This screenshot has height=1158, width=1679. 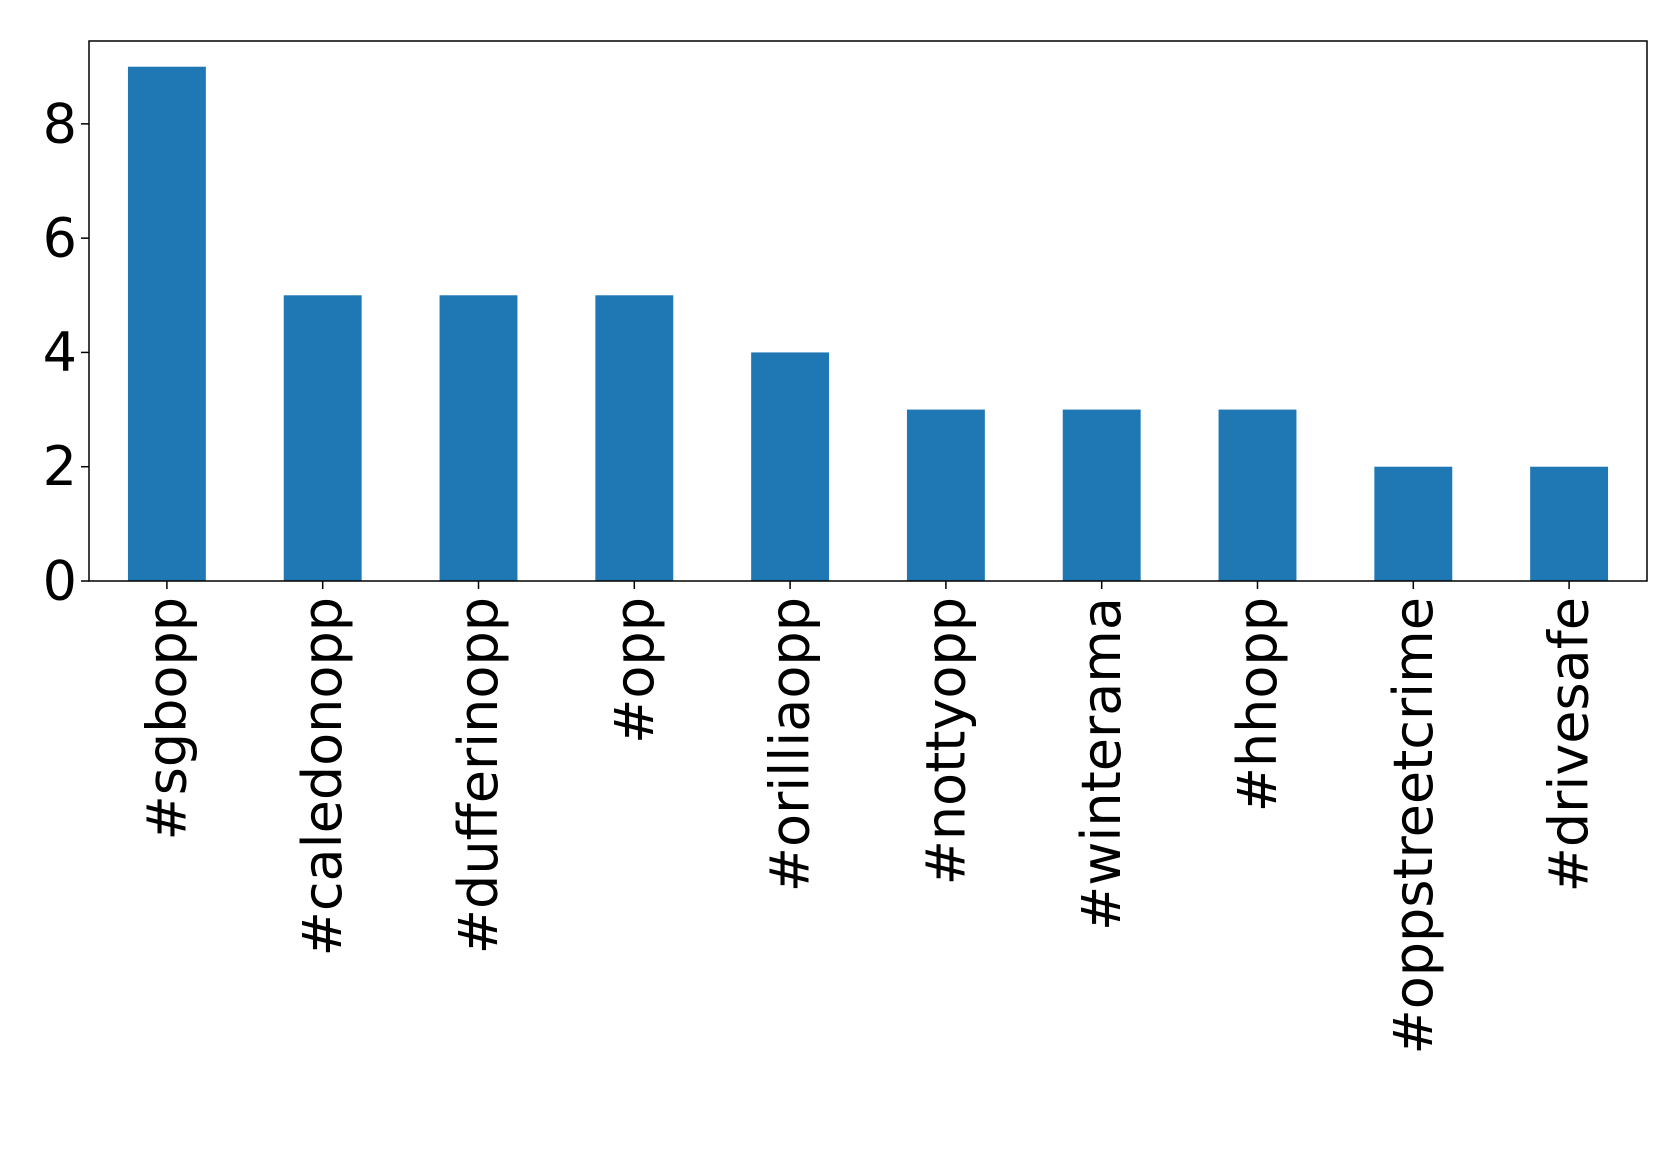 I want to click on bar-nottyopp, so click(x=945, y=495).